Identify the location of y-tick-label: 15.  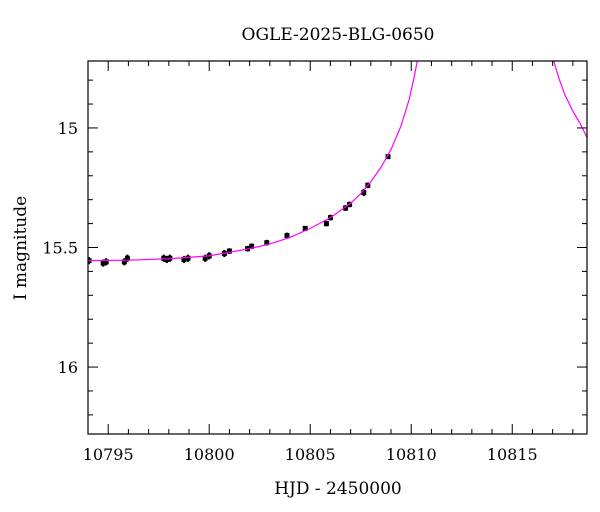
(68, 128).